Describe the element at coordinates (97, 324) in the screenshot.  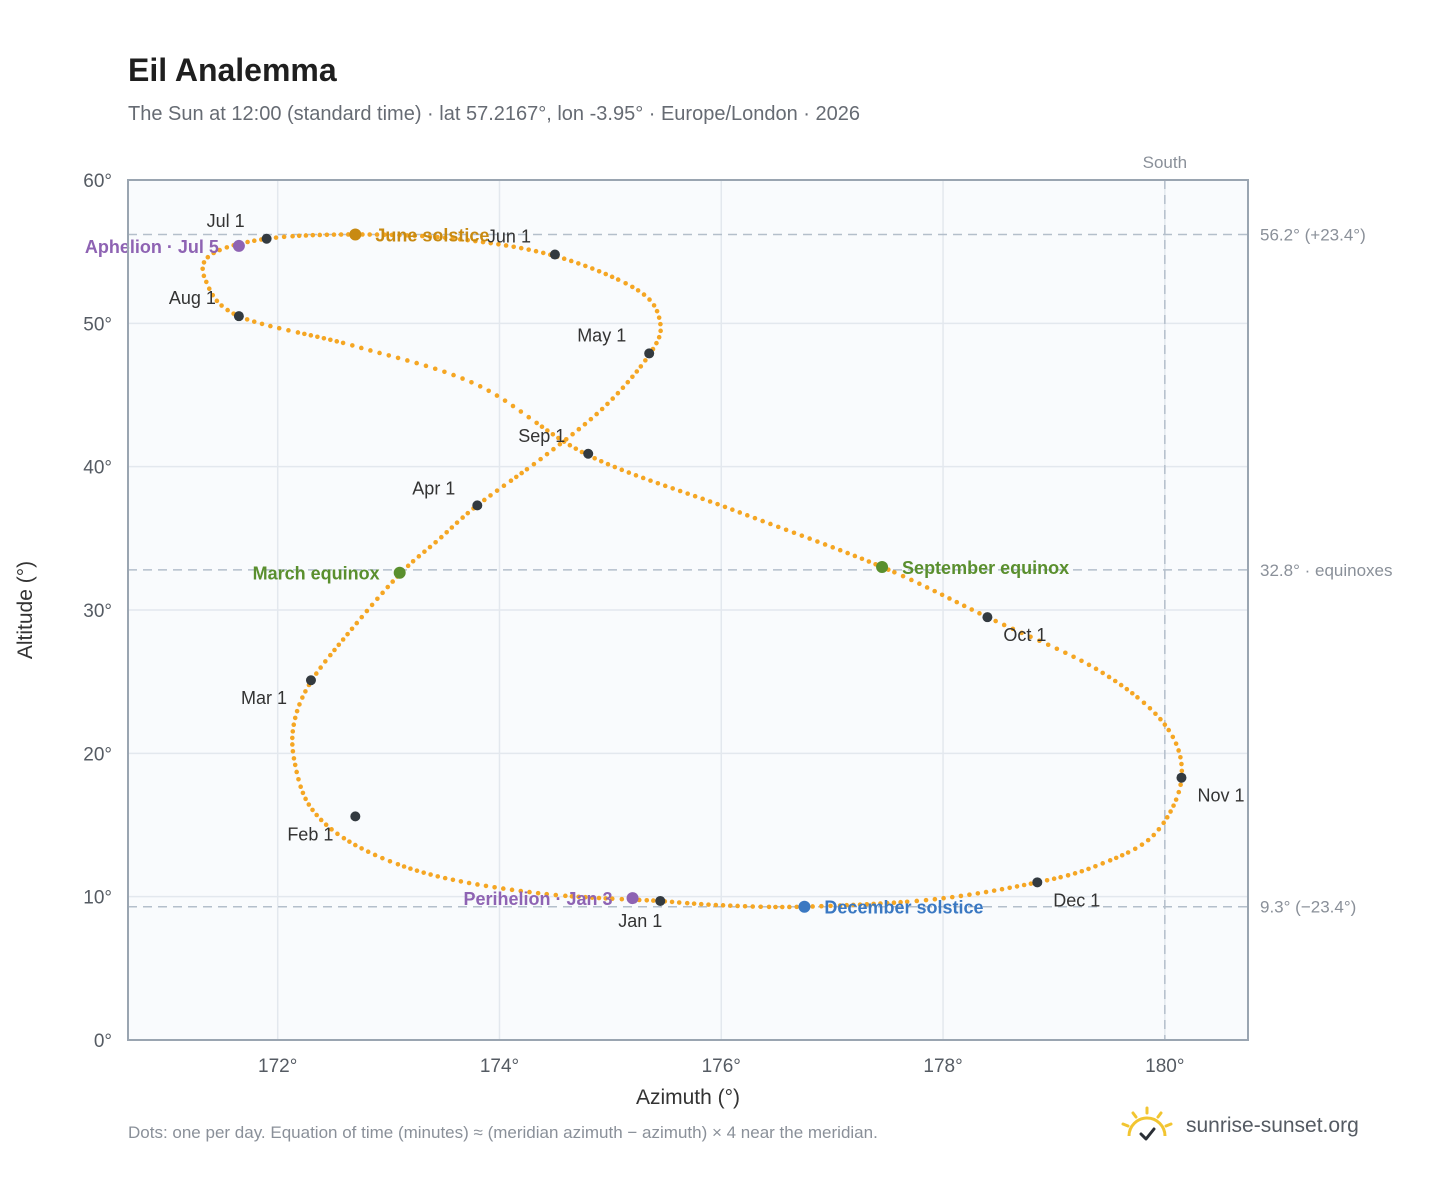
I see `y-tick-label: 50°` at that location.